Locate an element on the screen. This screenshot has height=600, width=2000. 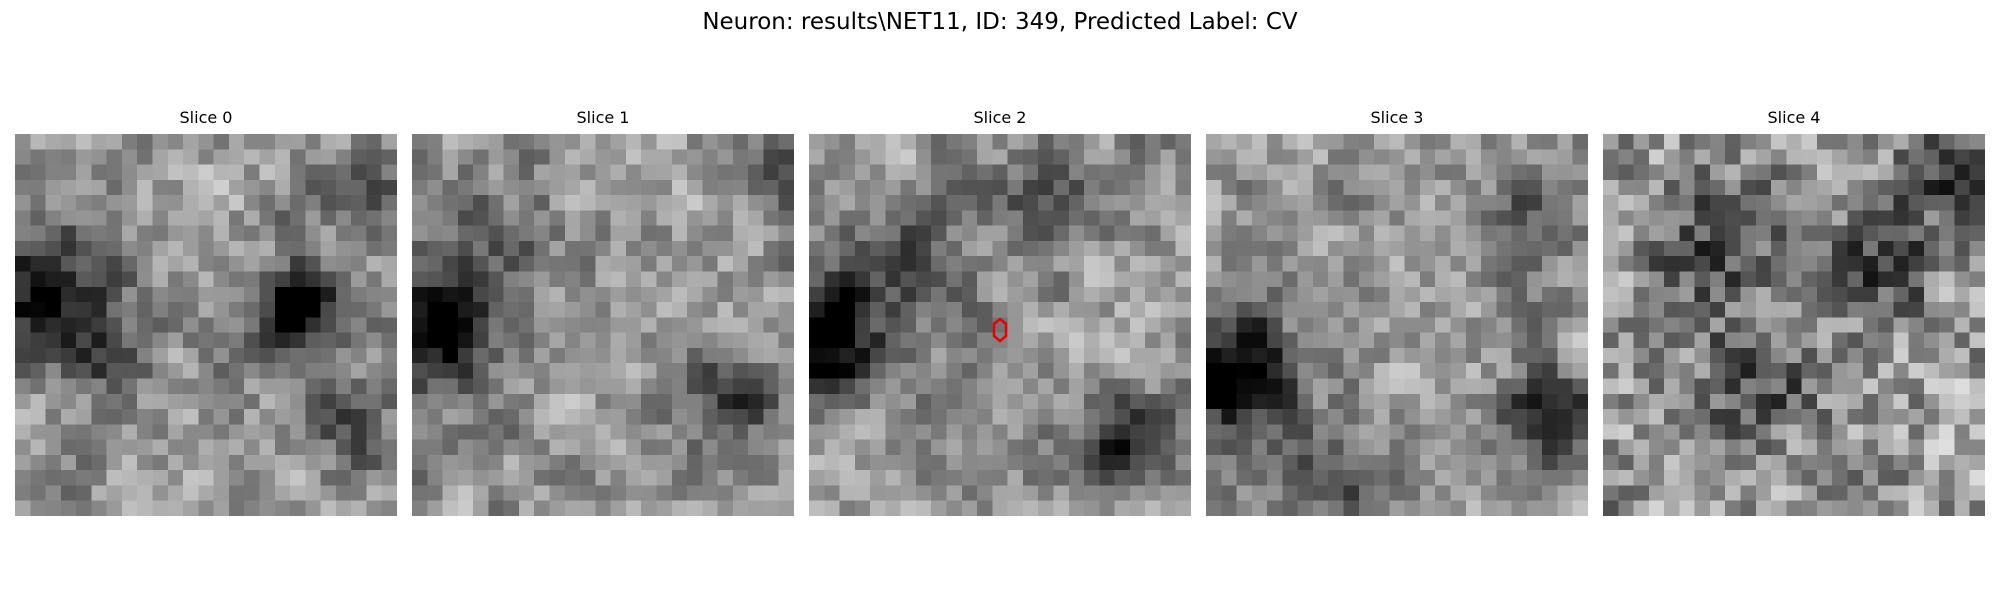
slice-title-3: Slice 3 is located at coordinates (1397, 117).